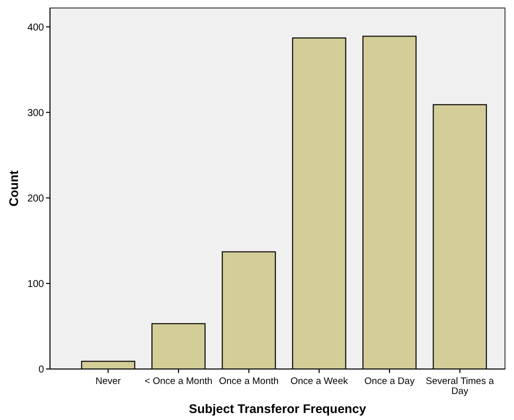 Image resolution: width=514 pixels, height=420 pixels. What do you see at coordinates (14, 188) in the screenshot?
I see `y-axis-title: Count` at bounding box center [14, 188].